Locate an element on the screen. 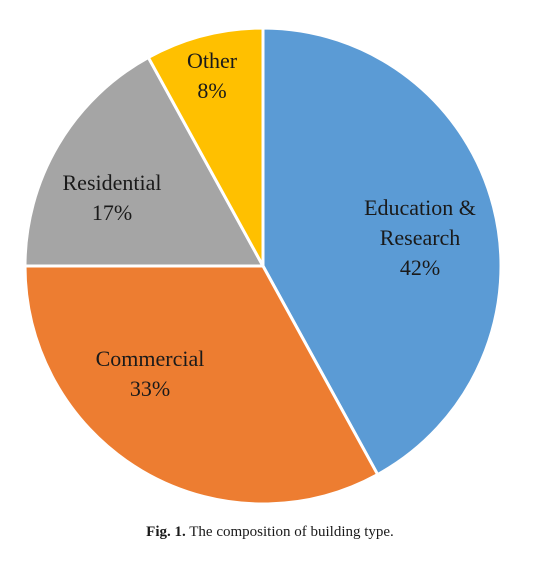  slice-value-label: 8% is located at coordinates (211, 90).